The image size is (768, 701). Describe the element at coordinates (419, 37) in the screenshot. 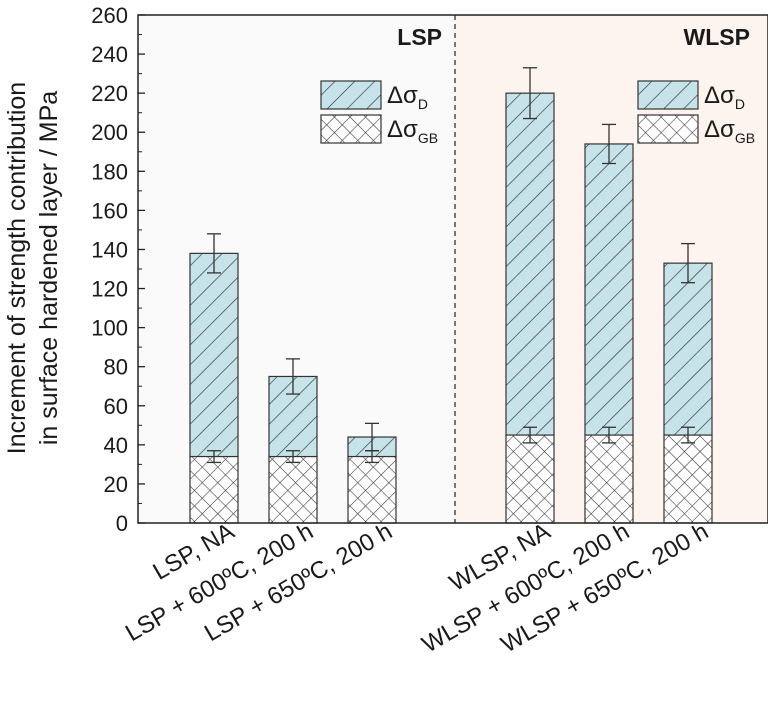

I see `panel-label-lsp: LSP` at that location.